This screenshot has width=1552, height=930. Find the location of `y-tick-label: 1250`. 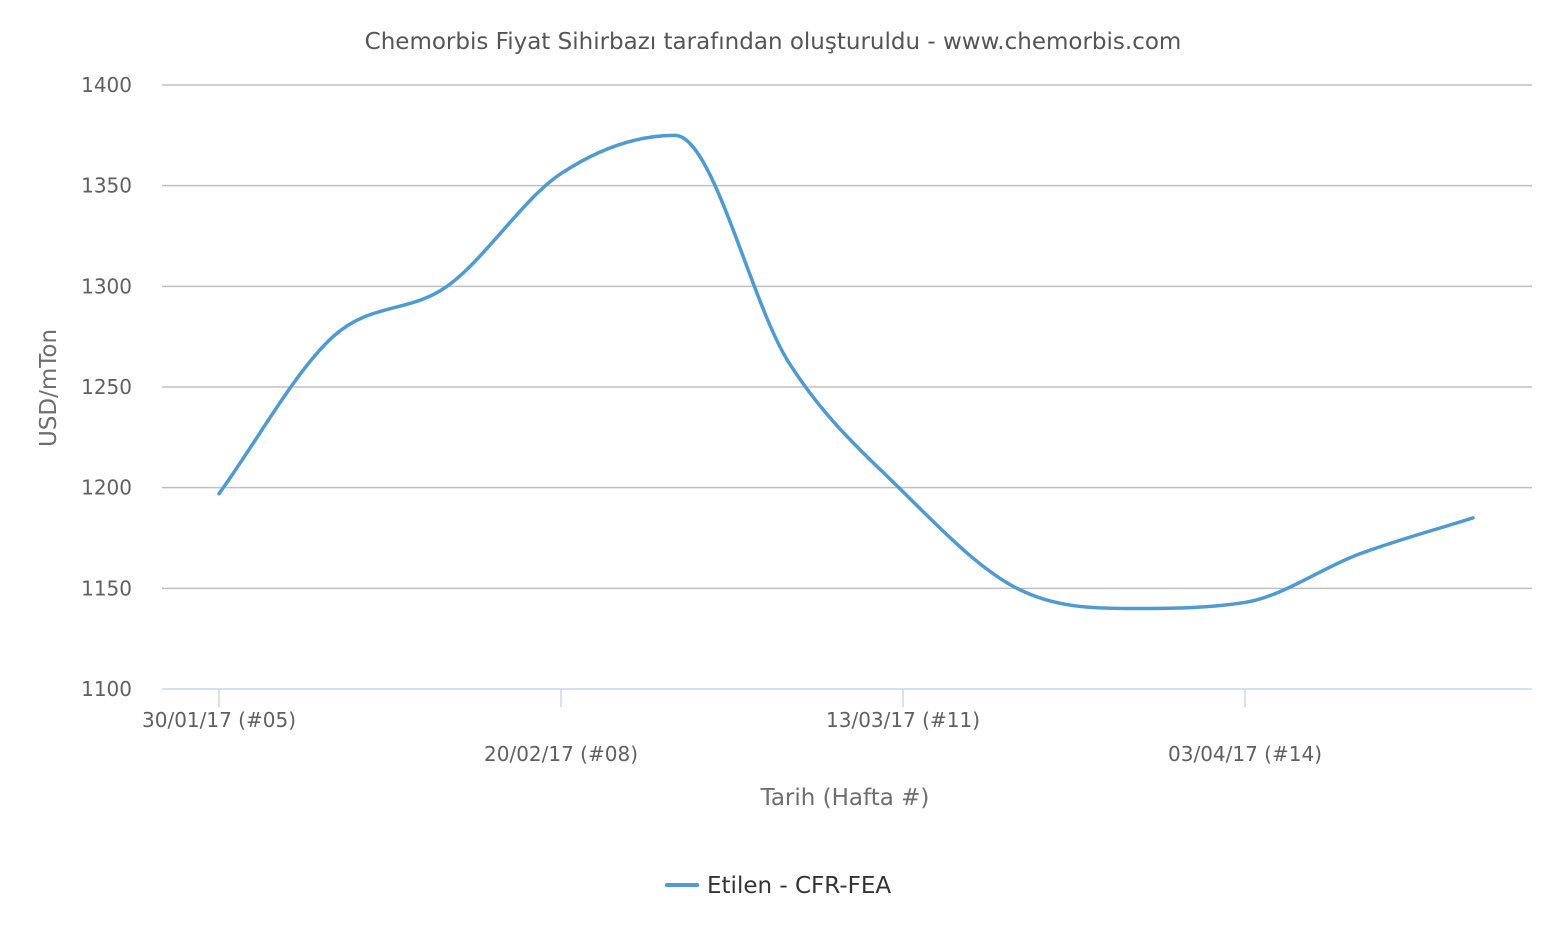

y-tick-label: 1250 is located at coordinates (106, 387).